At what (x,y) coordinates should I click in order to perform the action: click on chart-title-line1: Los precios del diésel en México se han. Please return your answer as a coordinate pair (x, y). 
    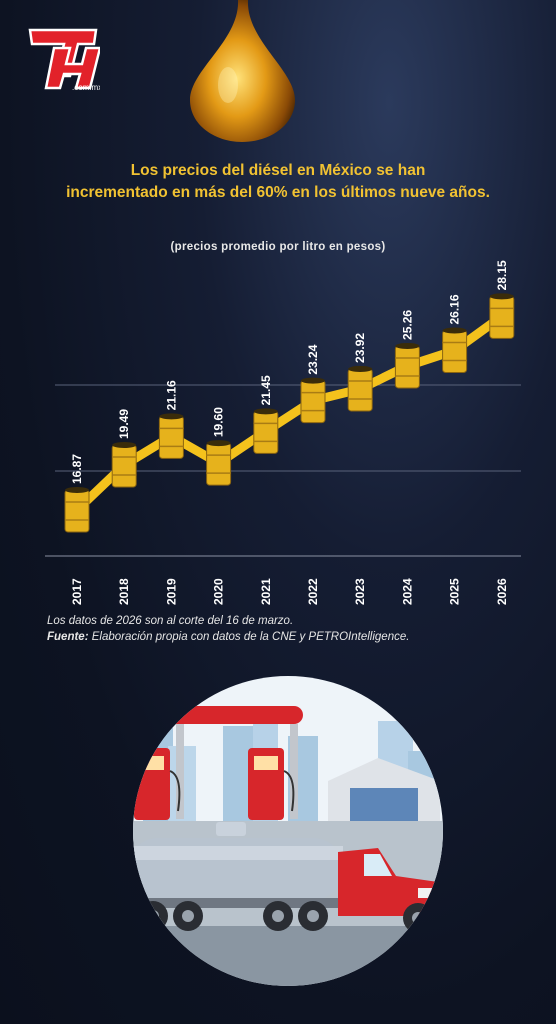
    Looking at the image, I should click on (278, 170).